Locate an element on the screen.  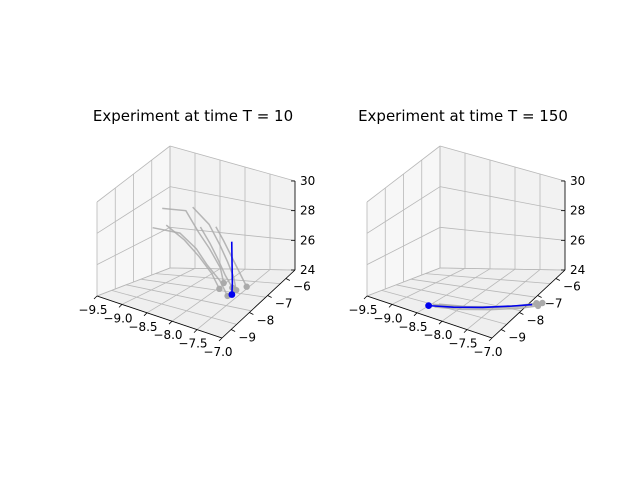
subplot-title: Experiment at time T = 10 is located at coordinates (193, 116).